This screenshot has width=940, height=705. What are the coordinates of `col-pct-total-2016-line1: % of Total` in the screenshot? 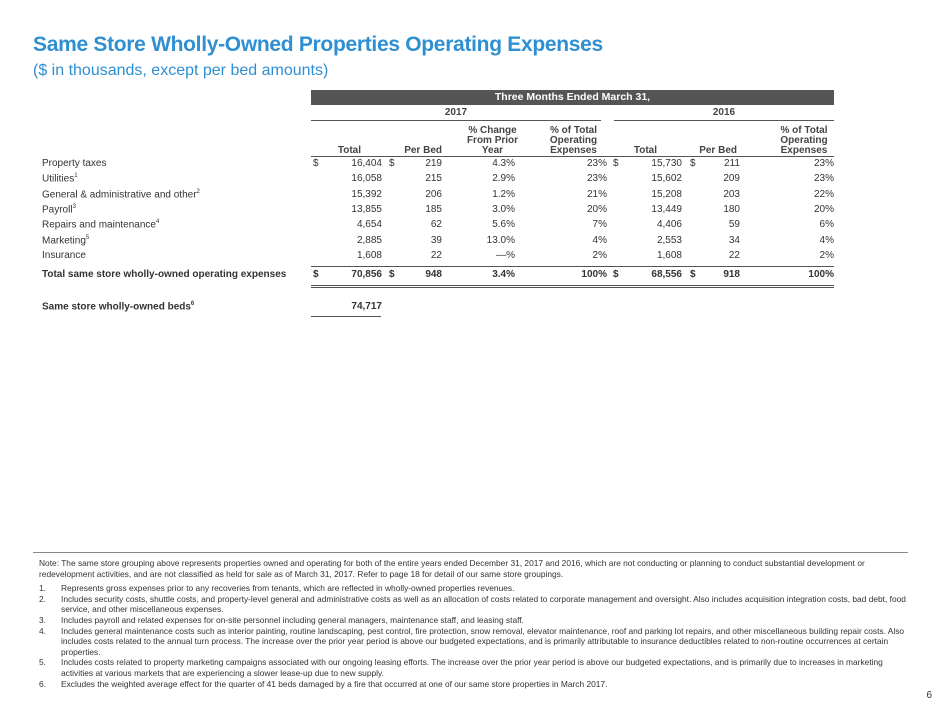 It's located at (804, 130).